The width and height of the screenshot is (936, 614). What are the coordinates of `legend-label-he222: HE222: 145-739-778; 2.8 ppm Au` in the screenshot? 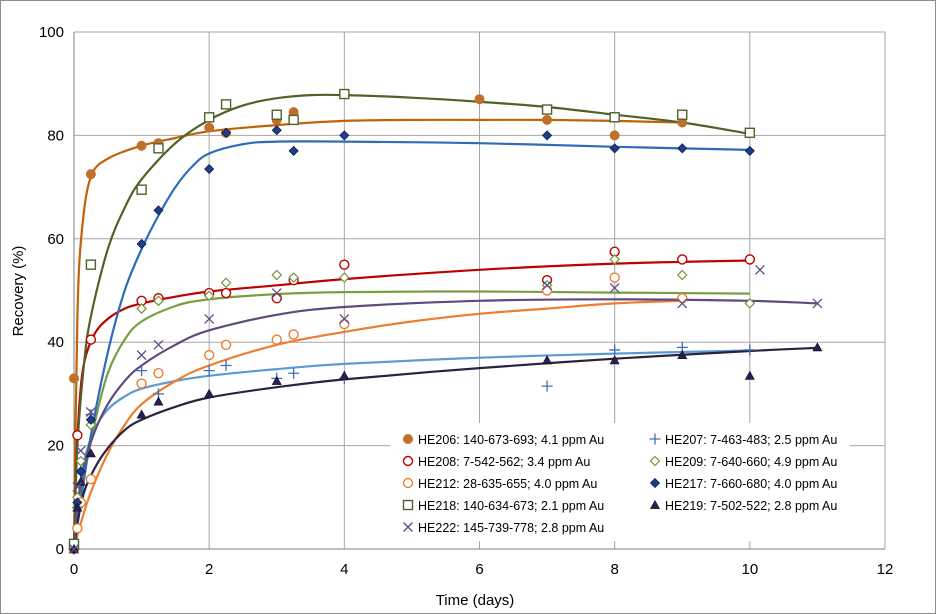 It's located at (511, 528).